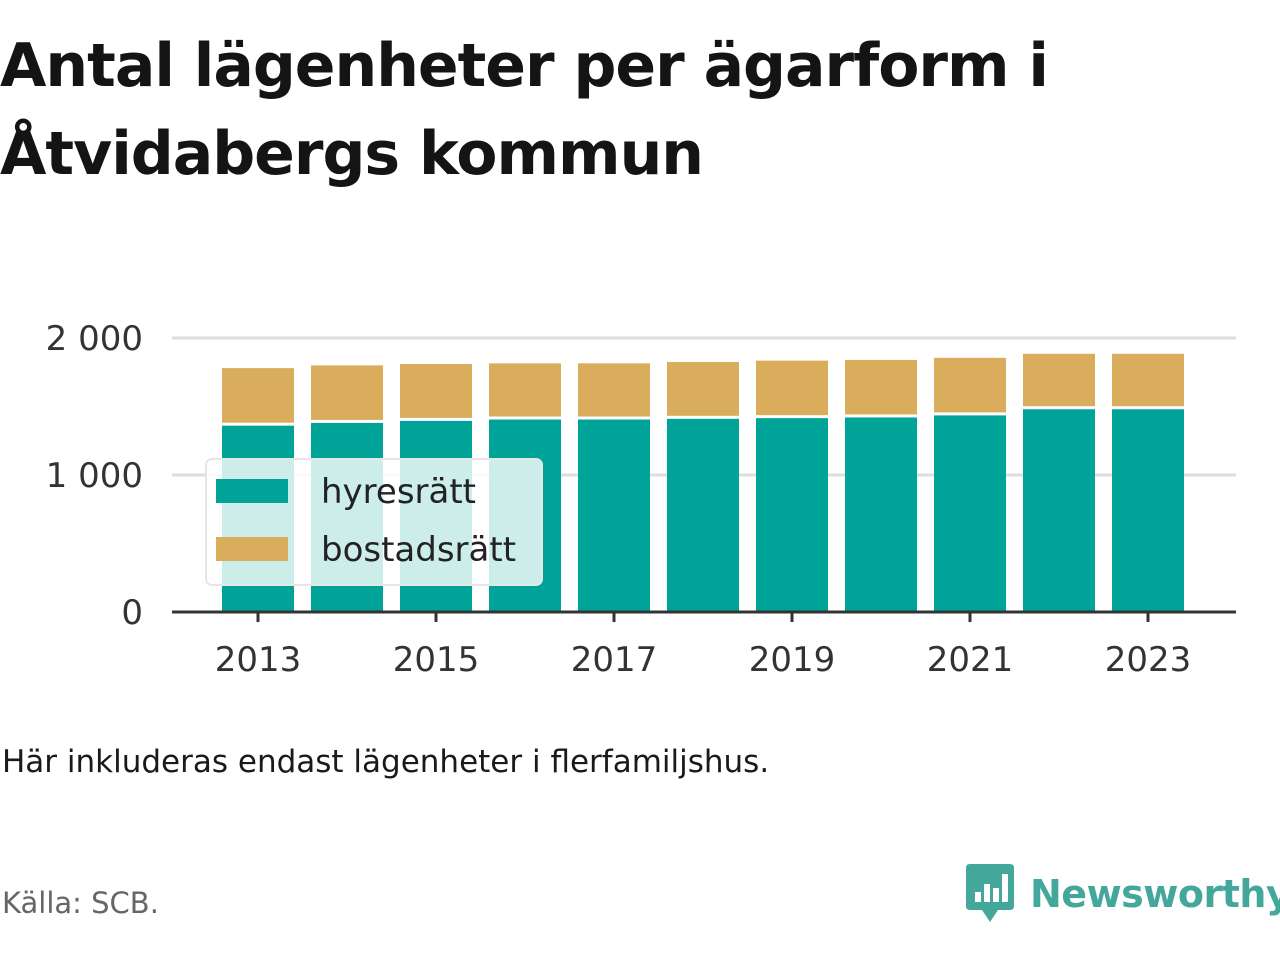 This screenshot has width=1280, height=960. I want to click on bar-bostadsrätt-2020, so click(881, 387).